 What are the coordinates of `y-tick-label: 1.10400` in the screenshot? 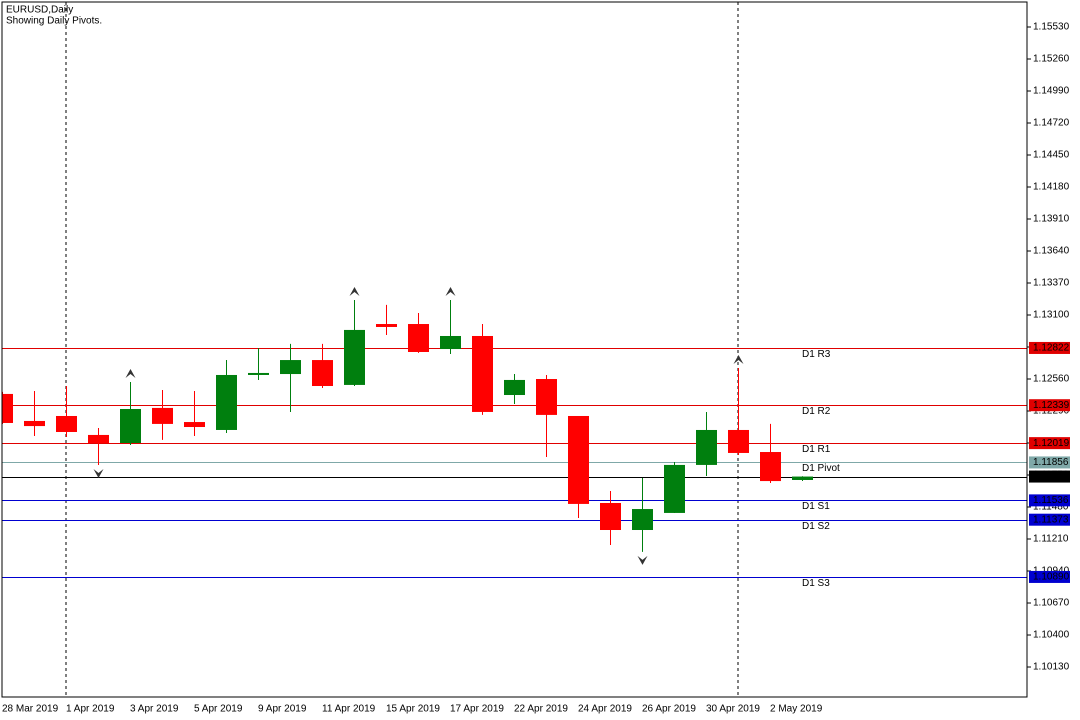 It's located at (1051, 635).